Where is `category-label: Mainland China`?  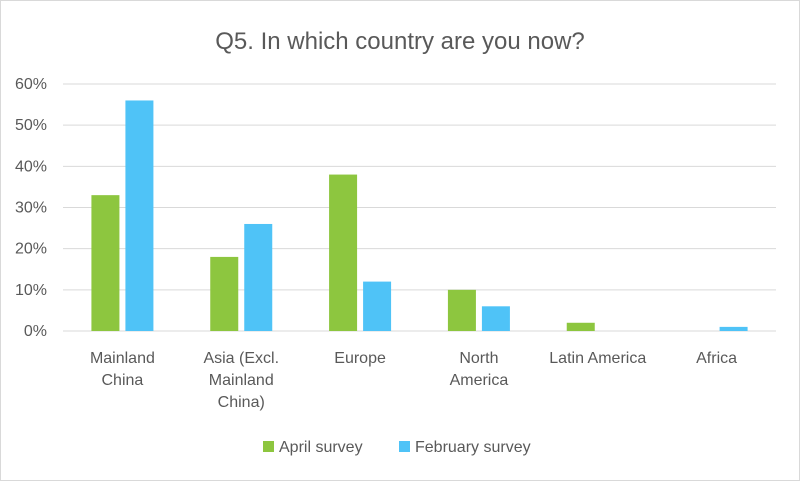 category-label: Mainland China is located at coordinates (122, 369).